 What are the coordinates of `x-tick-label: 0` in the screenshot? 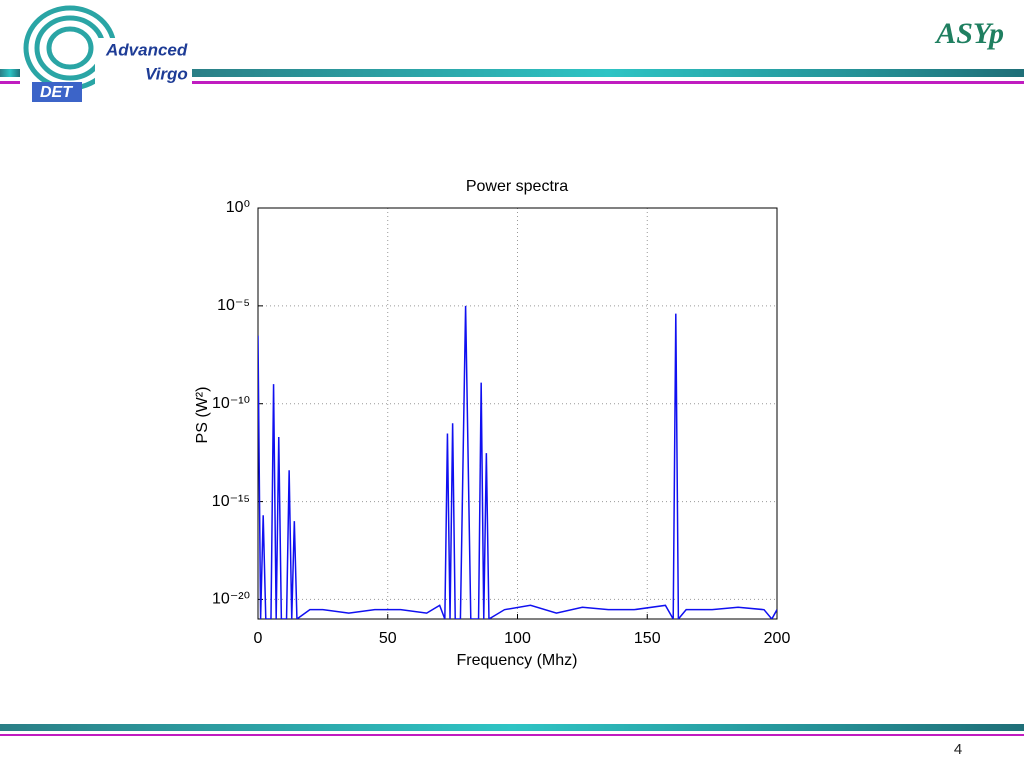 It's located at (258, 638).